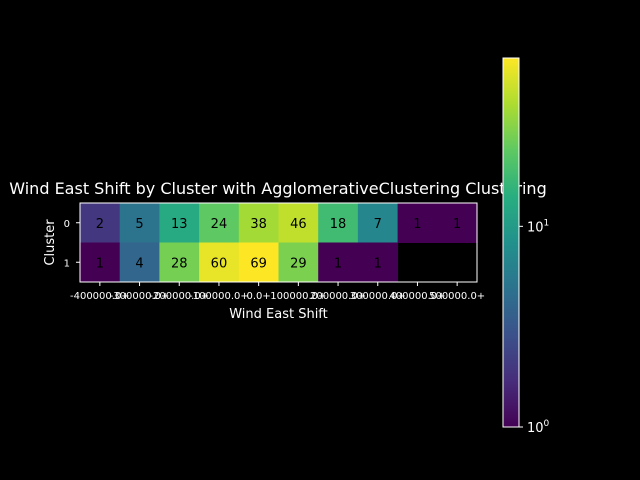  What do you see at coordinates (278, 314) in the screenshot?
I see `x-axis-label: Wind East Shift` at bounding box center [278, 314].